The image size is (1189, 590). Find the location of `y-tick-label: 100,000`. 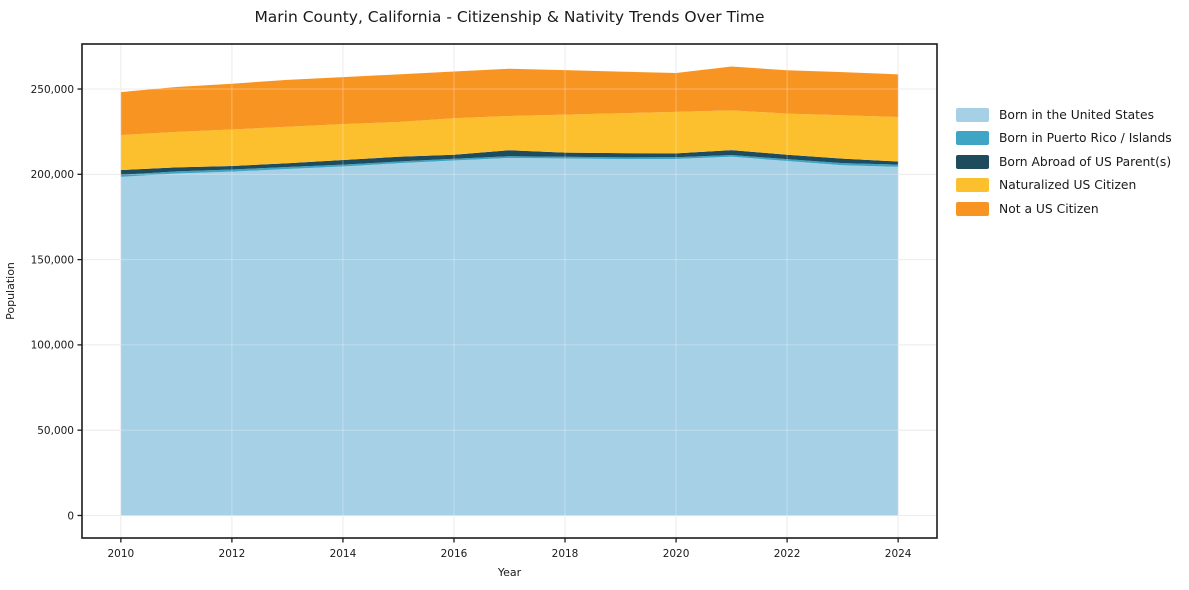

y-tick-label: 100,000 is located at coordinates (52, 346).